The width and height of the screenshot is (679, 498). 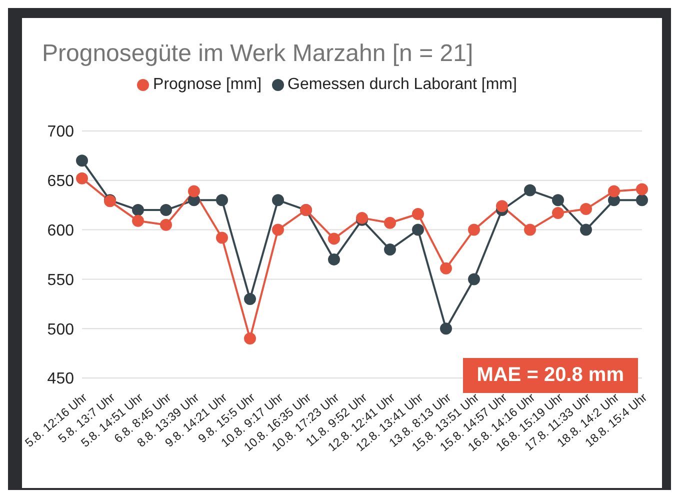 I want to click on y-tick-label: 550, so click(x=60, y=280).